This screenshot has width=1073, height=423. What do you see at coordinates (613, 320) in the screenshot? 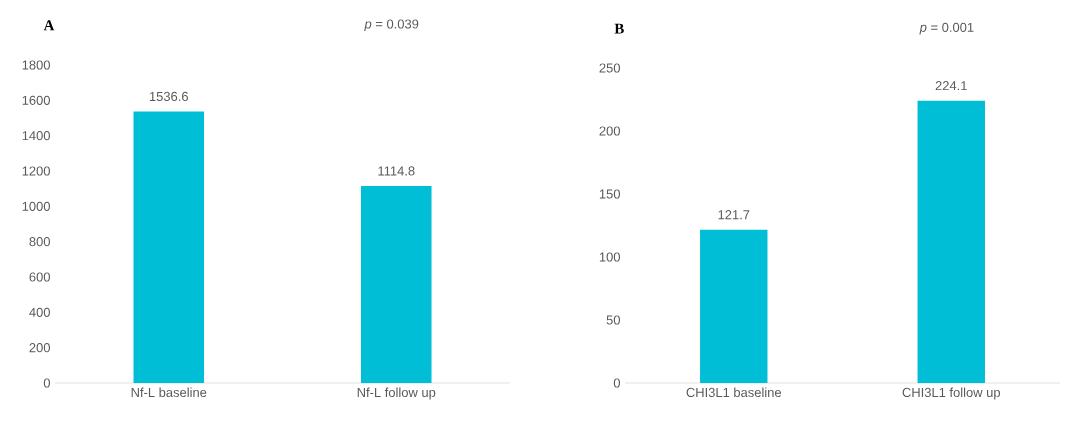
I see `y-tick-label: 50` at bounding box center [613, 320].